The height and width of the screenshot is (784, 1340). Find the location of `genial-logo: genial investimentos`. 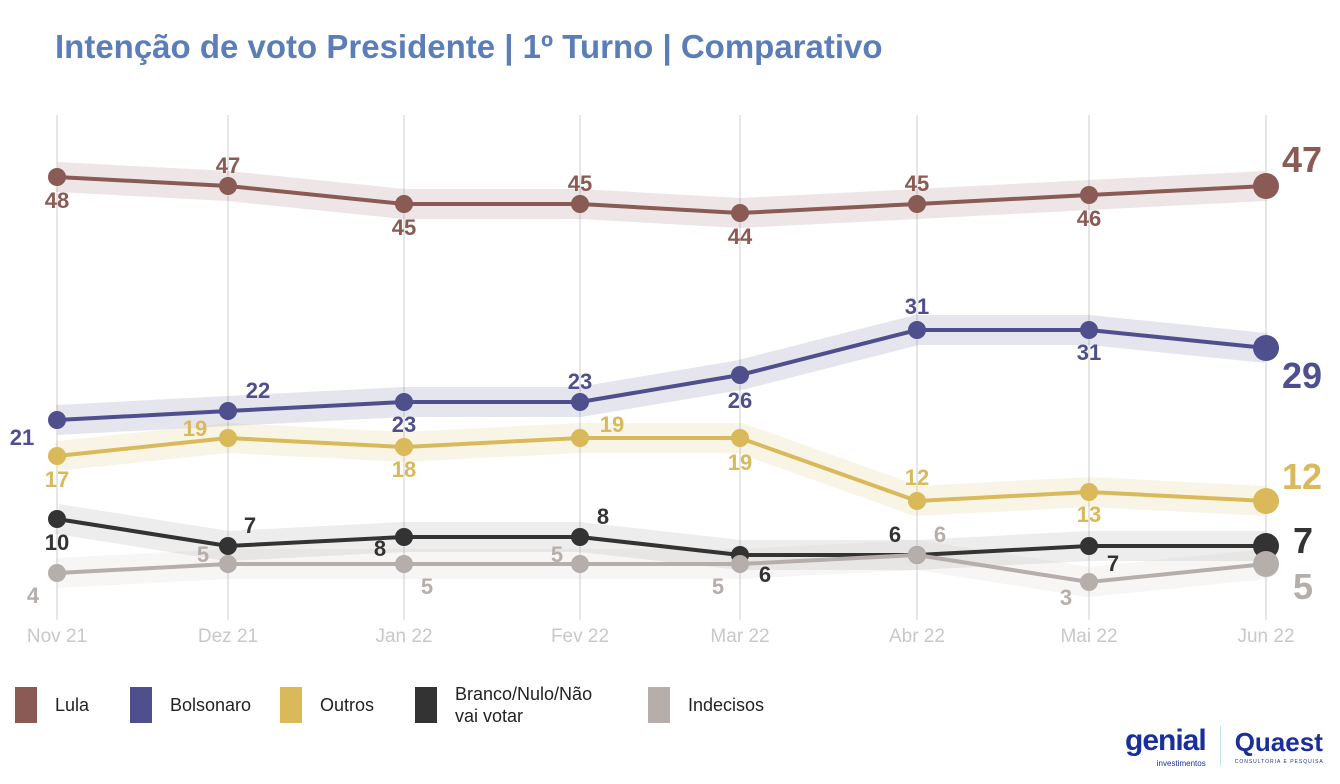

genial-logo: genial investimentos is located at coordinates (1166, 746).